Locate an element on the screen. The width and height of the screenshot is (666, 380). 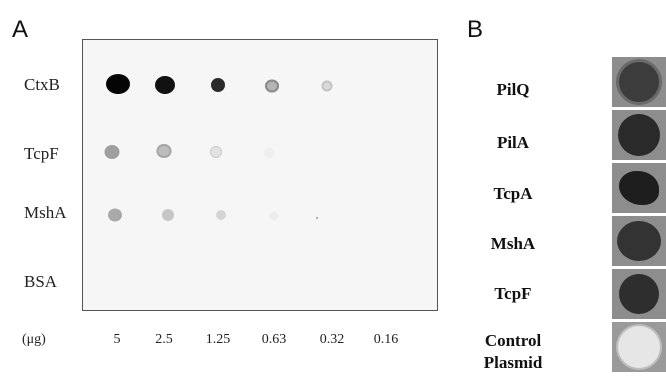
row-label-tcpf: TcpF is located at coordinates (41, 153).